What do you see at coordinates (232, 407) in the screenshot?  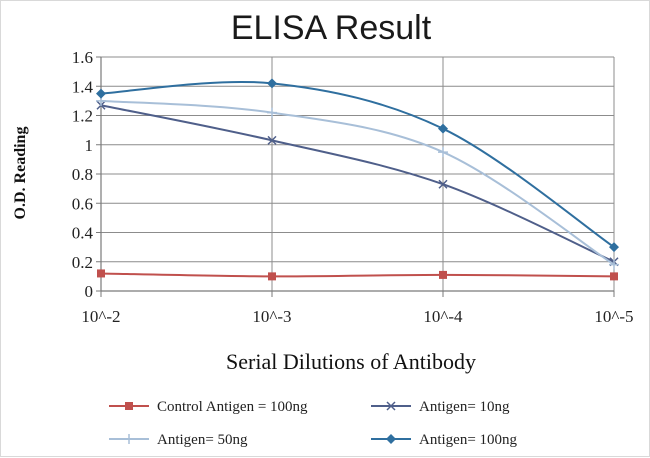 I see `legend-label: Control Antigen = 100ng` at bounding box center [232, 407].